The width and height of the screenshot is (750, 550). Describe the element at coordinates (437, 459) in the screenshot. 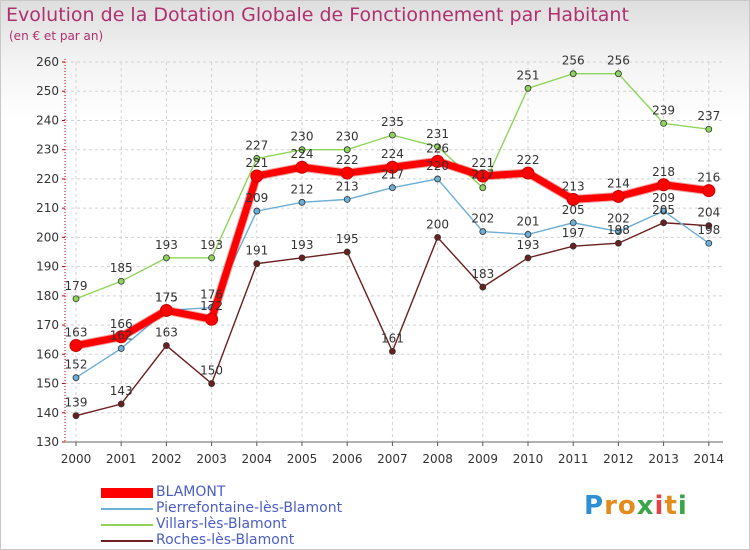

I see `x-tick-label: 2008` at that location.